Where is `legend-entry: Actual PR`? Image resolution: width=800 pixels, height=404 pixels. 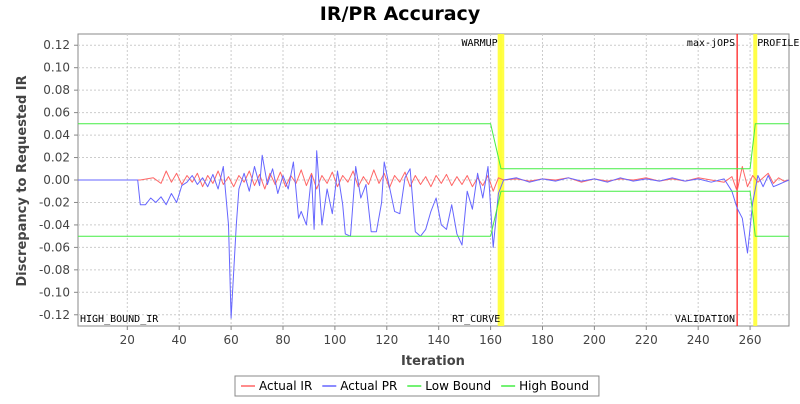 legend-entry: Actual PR is located at coordinates (368, 386).